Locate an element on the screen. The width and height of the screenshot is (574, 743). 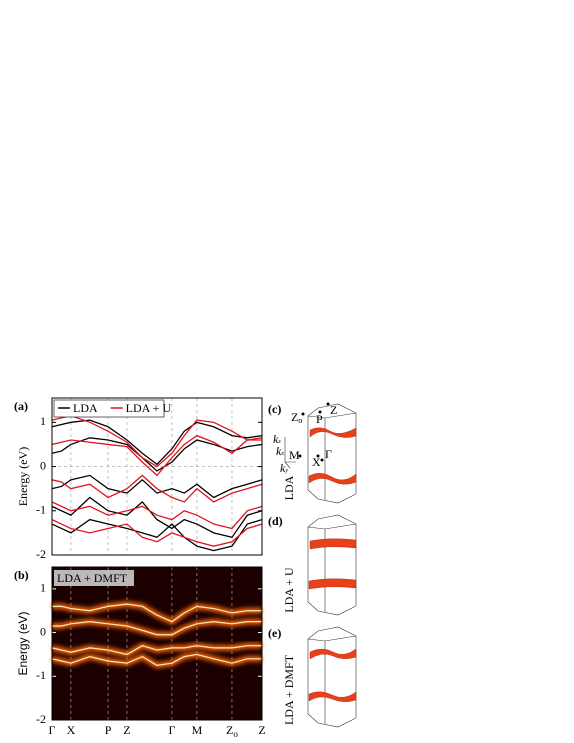
x-tick-label-part: Z is located at coordinates (229, 730).